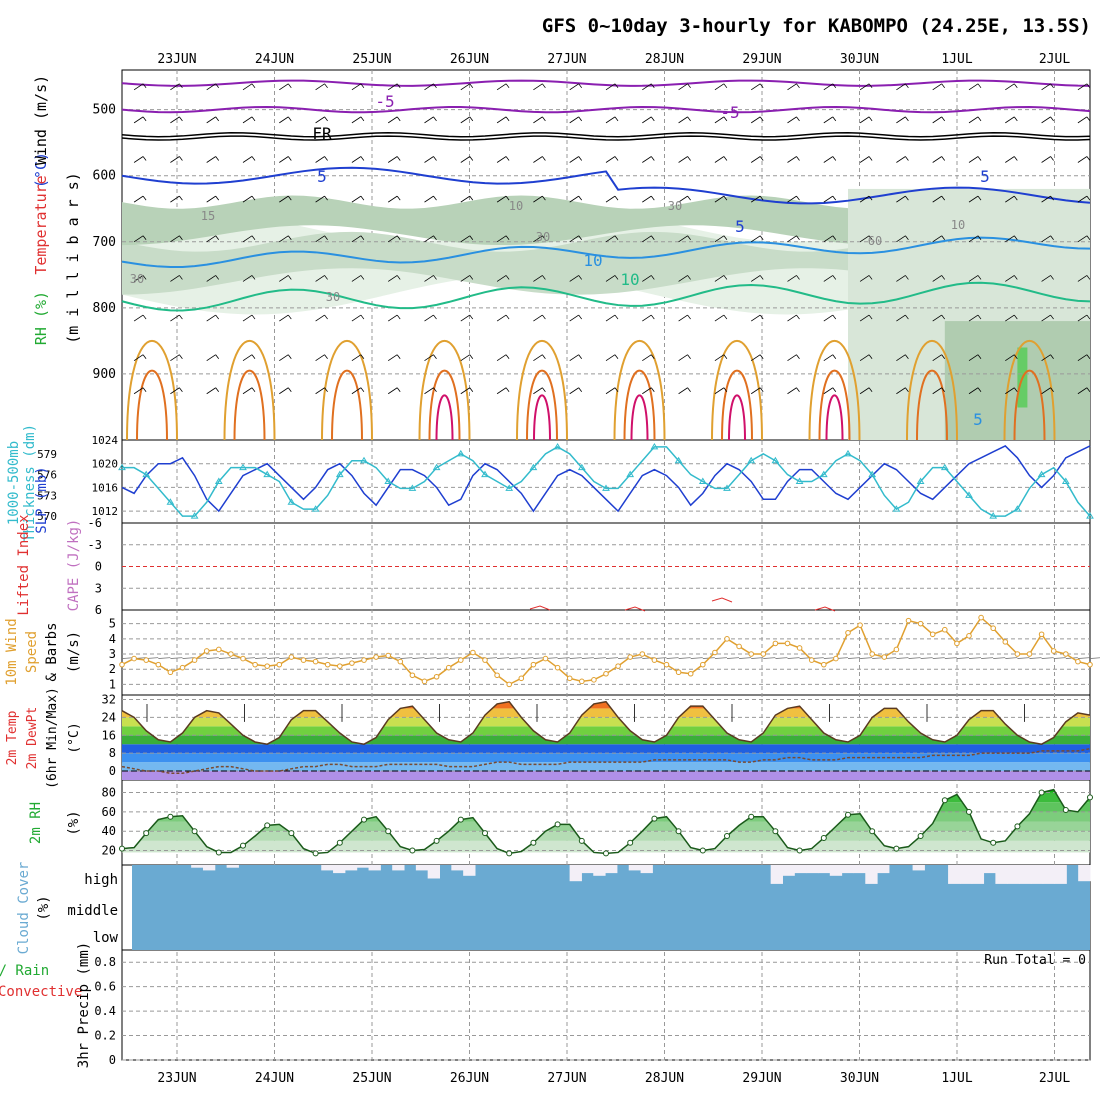 This screenshot has width=1100, height=1100. What do you see at coordinates (859, 1078) in the screenshot?
I see `date-tick-bottom: 30JUN` at bounding box center [859, 1078].